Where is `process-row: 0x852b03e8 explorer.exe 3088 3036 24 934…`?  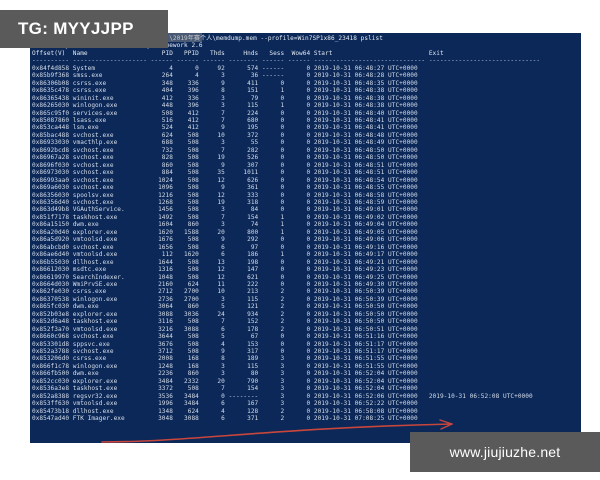 process-row: 0x852b03e8 explorer.exe 3088 3036 24 934… is located at coordinates (230, 314).